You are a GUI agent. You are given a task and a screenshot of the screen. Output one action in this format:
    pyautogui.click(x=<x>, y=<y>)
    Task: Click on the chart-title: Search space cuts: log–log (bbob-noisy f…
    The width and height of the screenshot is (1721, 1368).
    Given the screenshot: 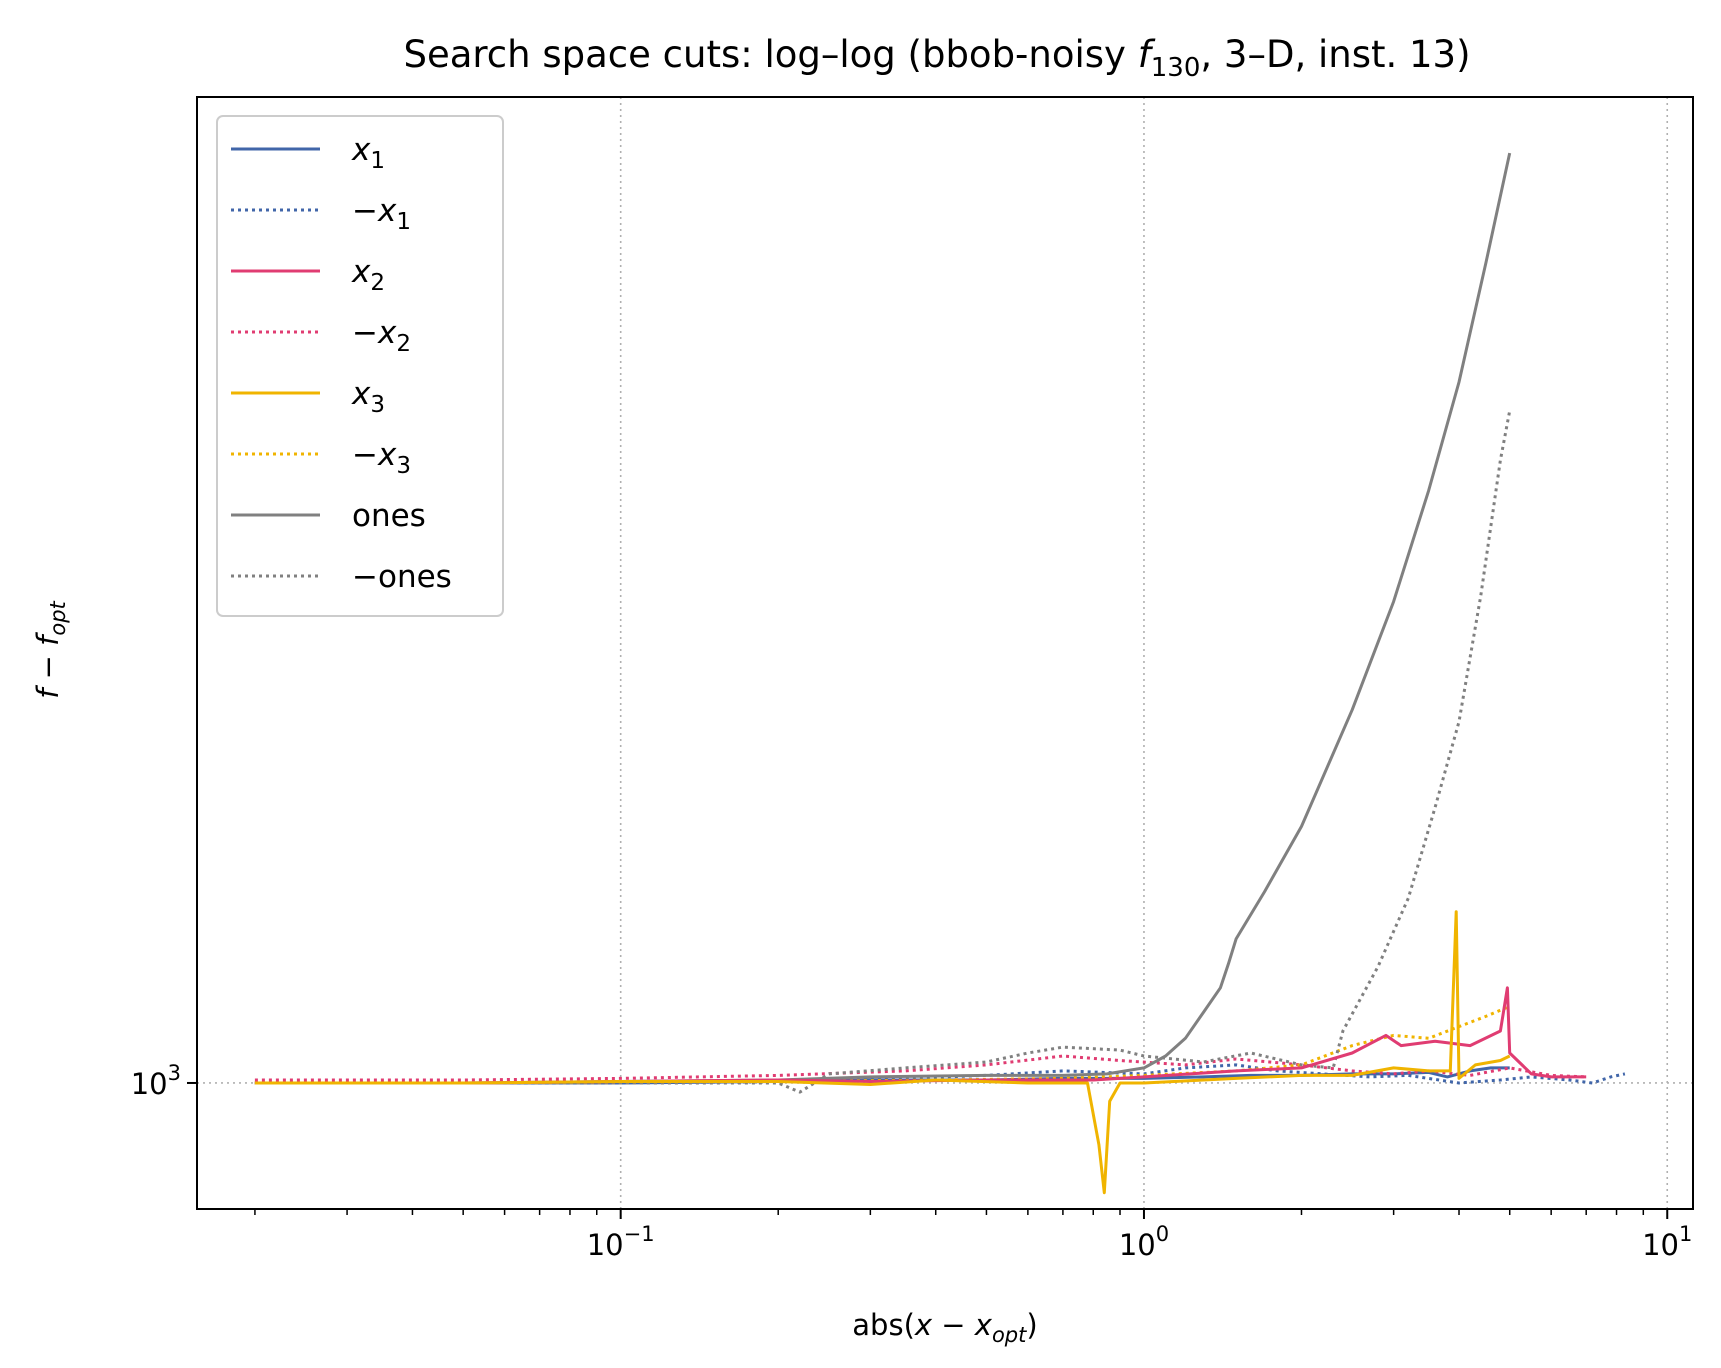 What is the action you would take?
    pyautogui.click(x=936, y=58)
    